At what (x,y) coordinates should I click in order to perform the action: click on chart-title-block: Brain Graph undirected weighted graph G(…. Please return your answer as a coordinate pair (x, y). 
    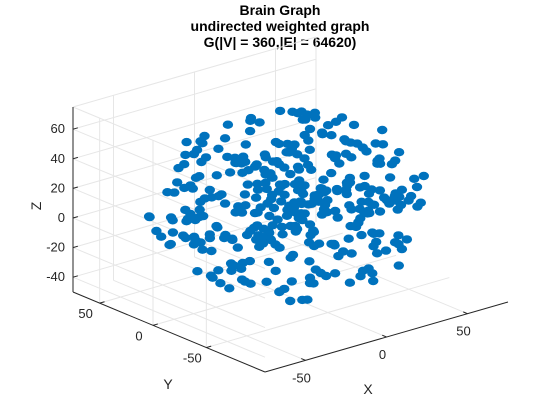
    Looking at the image, I should click on (280, 26).